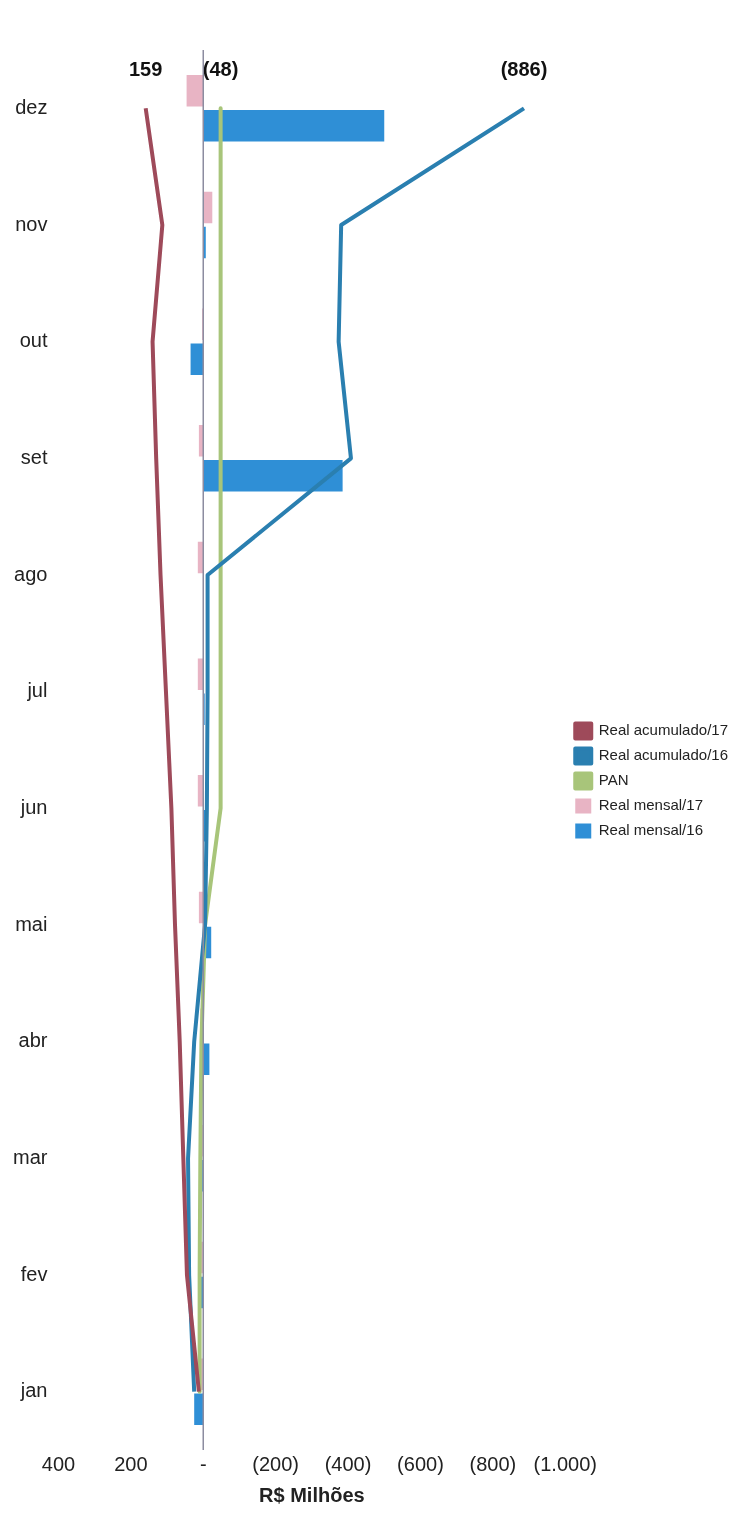 Image resolution: width=748 pixels, height=1522 pixels. Describe the element at coordinates (31, 573) in the screenshot. I see `y-tick-label: ago` at that location.